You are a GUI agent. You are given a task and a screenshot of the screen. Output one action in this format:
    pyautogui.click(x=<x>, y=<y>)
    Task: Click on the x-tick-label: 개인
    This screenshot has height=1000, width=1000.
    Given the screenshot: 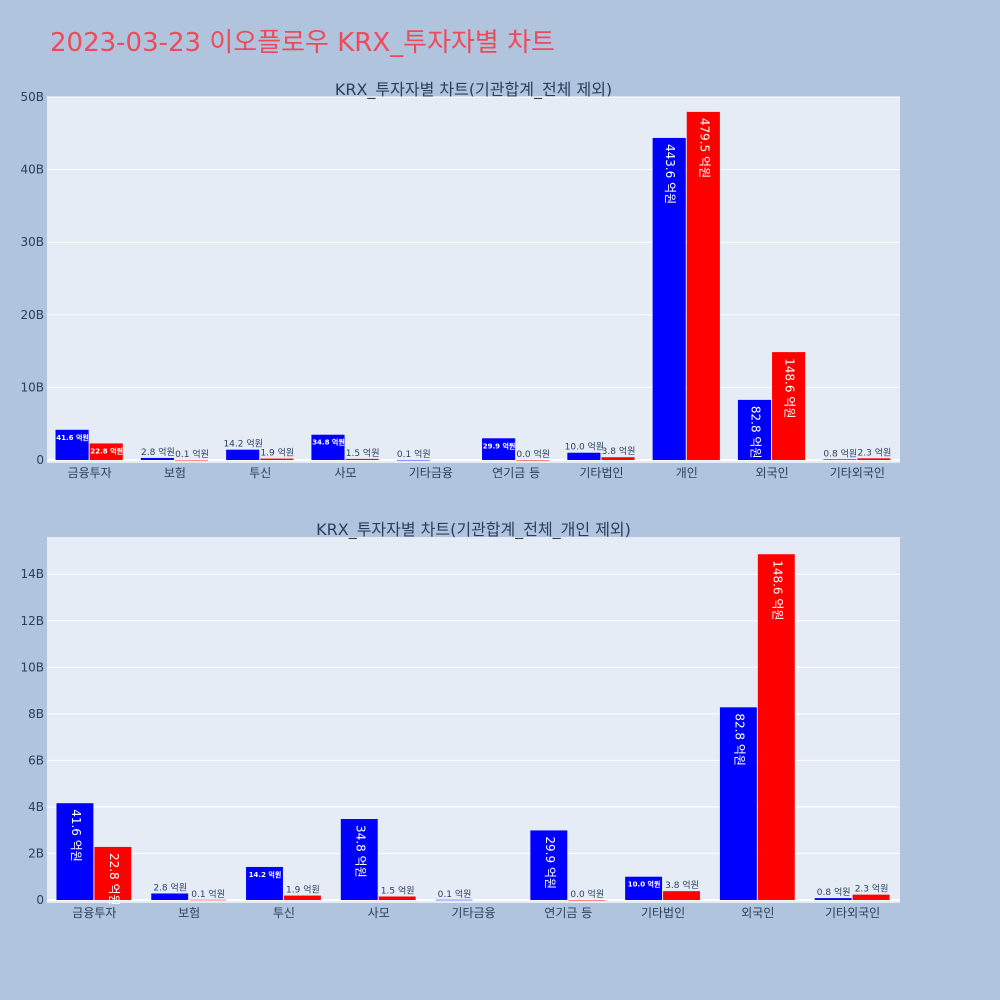 What is the action you would take?
    pyautogui.click(x=687, y=473)
    